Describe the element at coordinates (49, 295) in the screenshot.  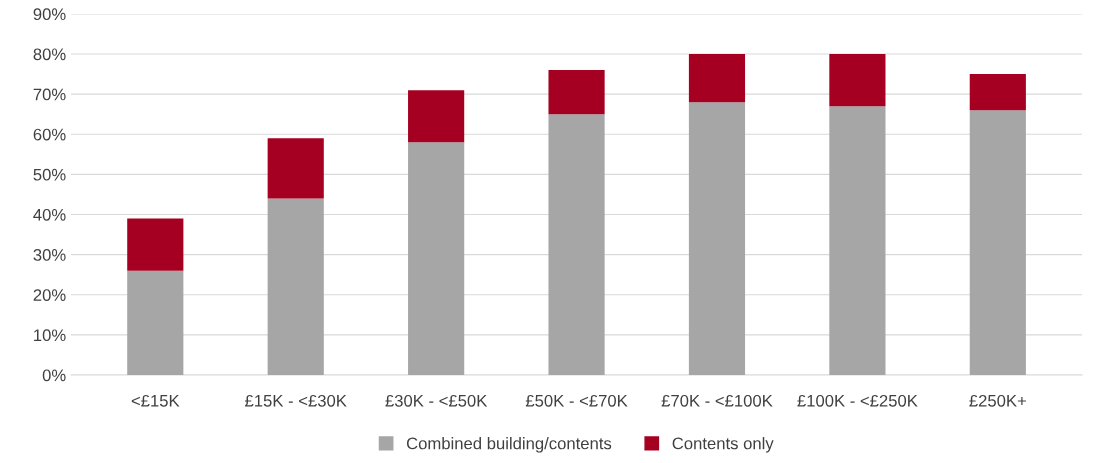
I see `y-tick-label: 20%` at that location.